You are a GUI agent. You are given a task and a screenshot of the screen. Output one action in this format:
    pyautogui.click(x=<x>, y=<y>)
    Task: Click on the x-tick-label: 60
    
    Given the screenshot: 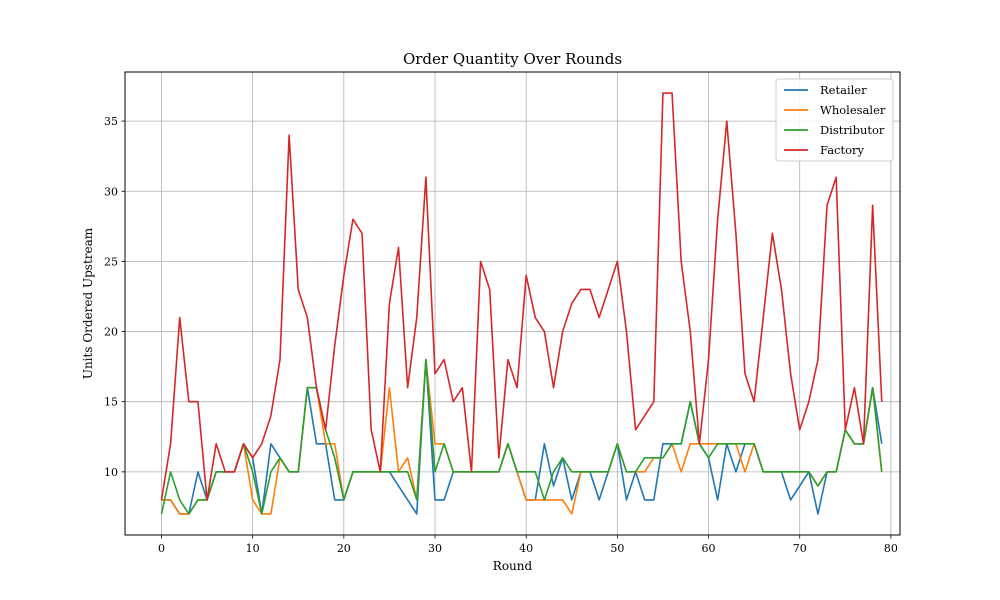 What is the action you would take?
    pyautogui.click(x=709, y=548)
    